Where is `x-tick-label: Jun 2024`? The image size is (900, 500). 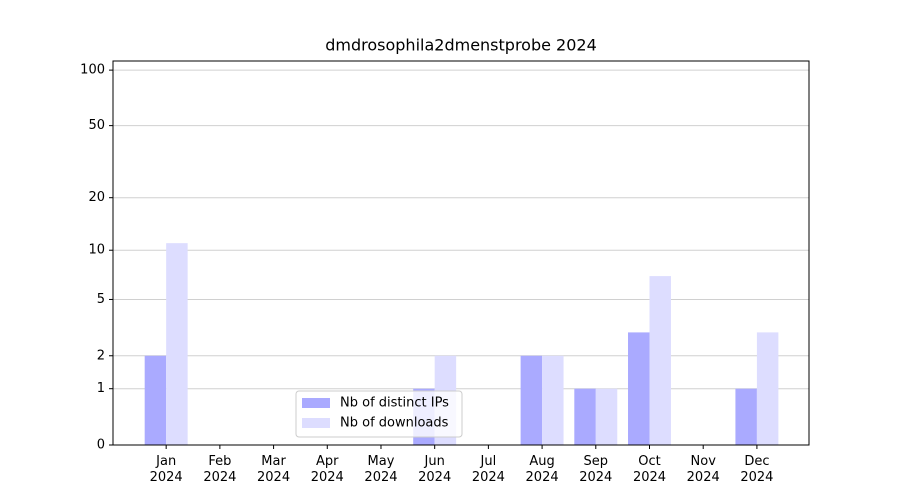
x-tick-label: Jun 2024 is located at coordinates (434, 469).